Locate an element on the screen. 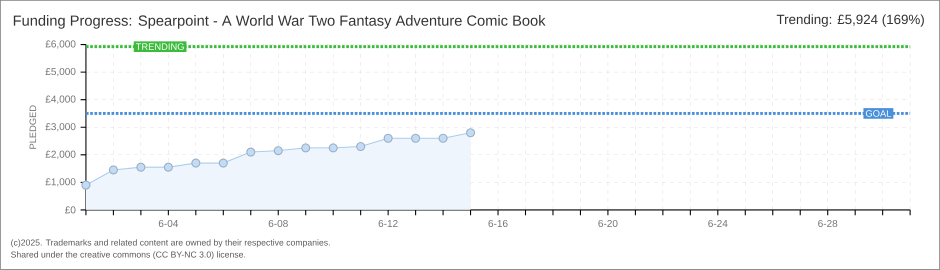 This screenshot has height=270, width=940. y-tick-label: £3,000 is located at coordinates (61, 127).